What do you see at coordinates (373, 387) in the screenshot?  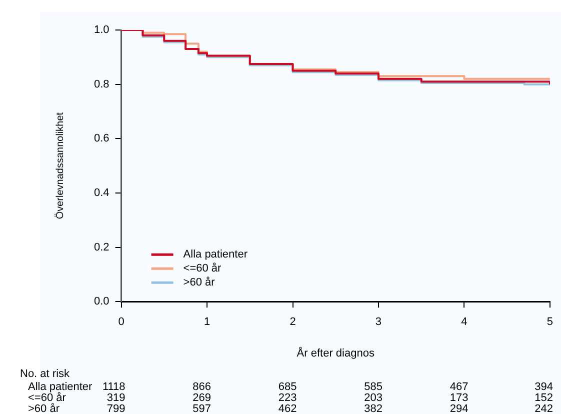 I see `text: 585` at bounding box center [373, 387].